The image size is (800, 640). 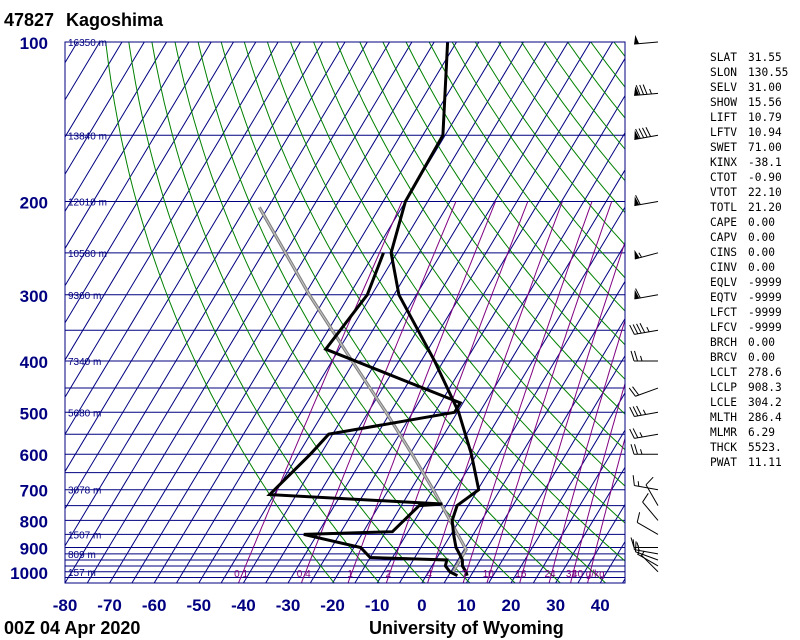 I want to click on index-key: SLAT, so click(x=723, y=57).